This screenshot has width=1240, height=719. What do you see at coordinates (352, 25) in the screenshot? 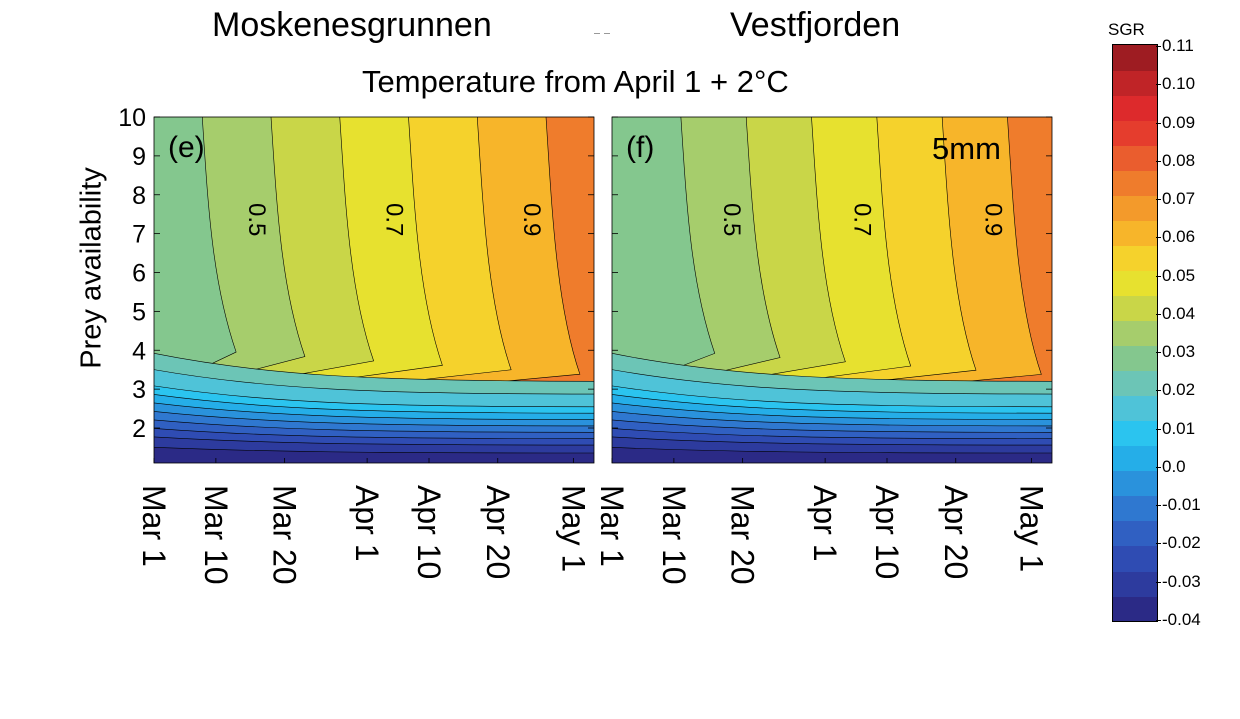
I see `panel-title-left: Moskenesgrunnen` at bounding box center [352, 25].